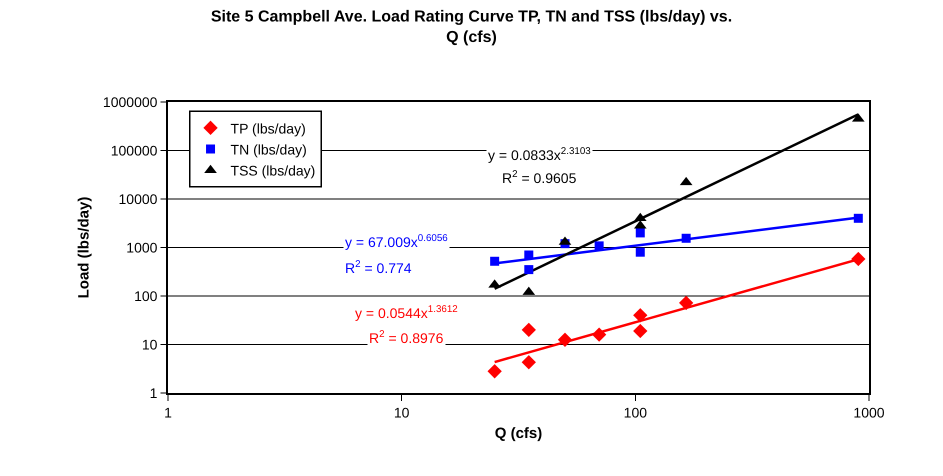  I want to click on y-tick-label: 1000000, so click(130, 102).